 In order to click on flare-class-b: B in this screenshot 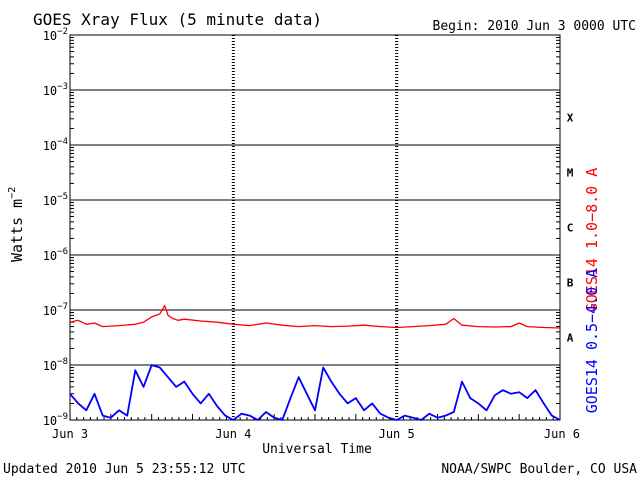, I will do `click(570, 283)`.